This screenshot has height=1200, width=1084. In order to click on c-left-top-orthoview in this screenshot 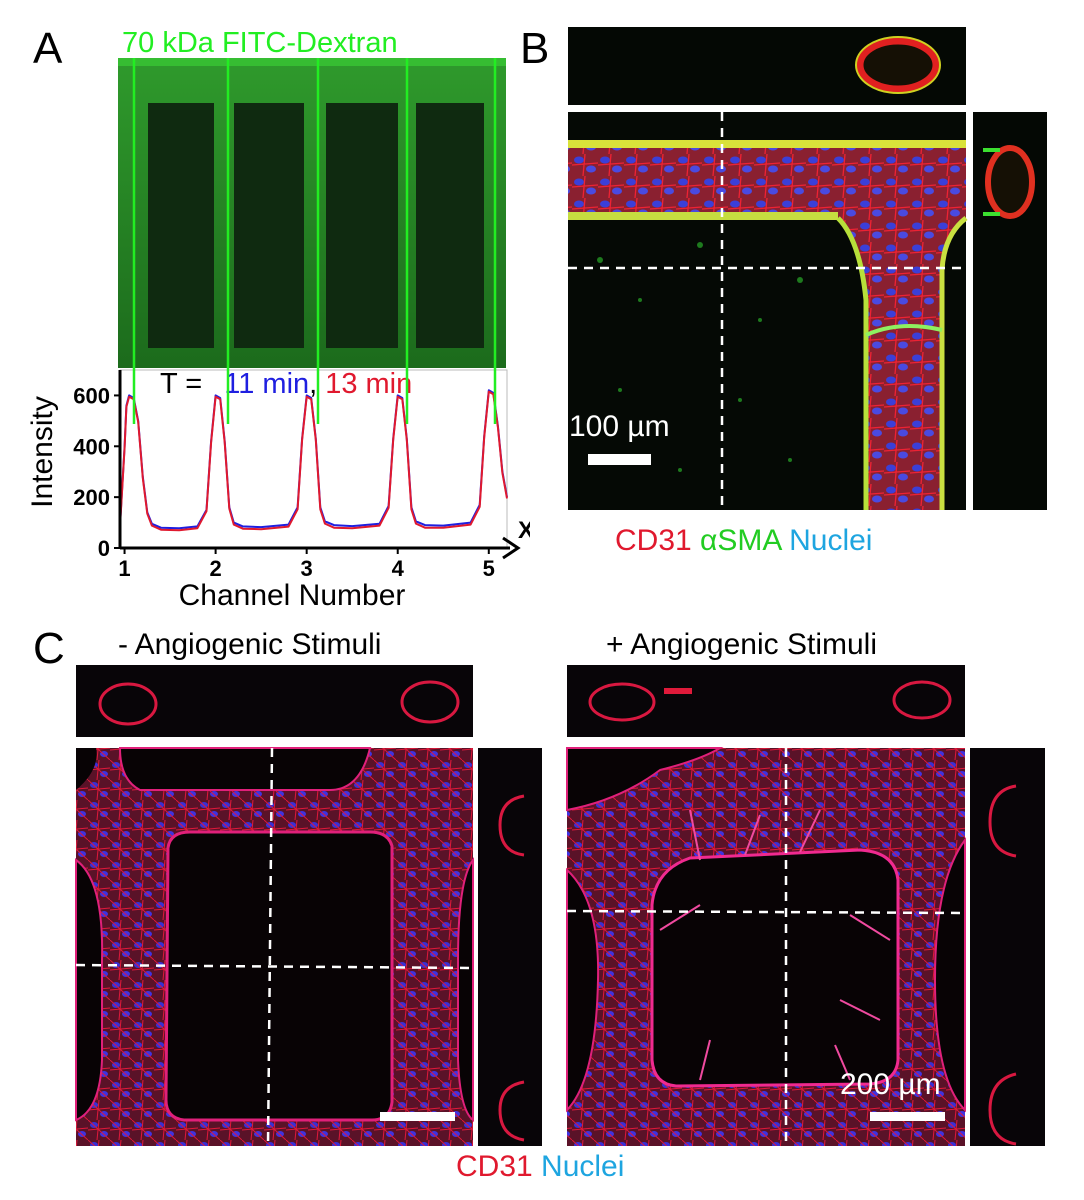, I will do `click(274, 701)`.